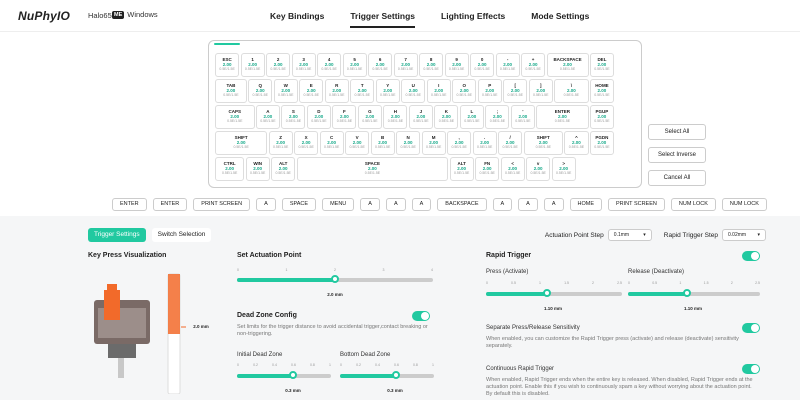  I want to click on bottom-deadzone-slider, so click(387, 376).